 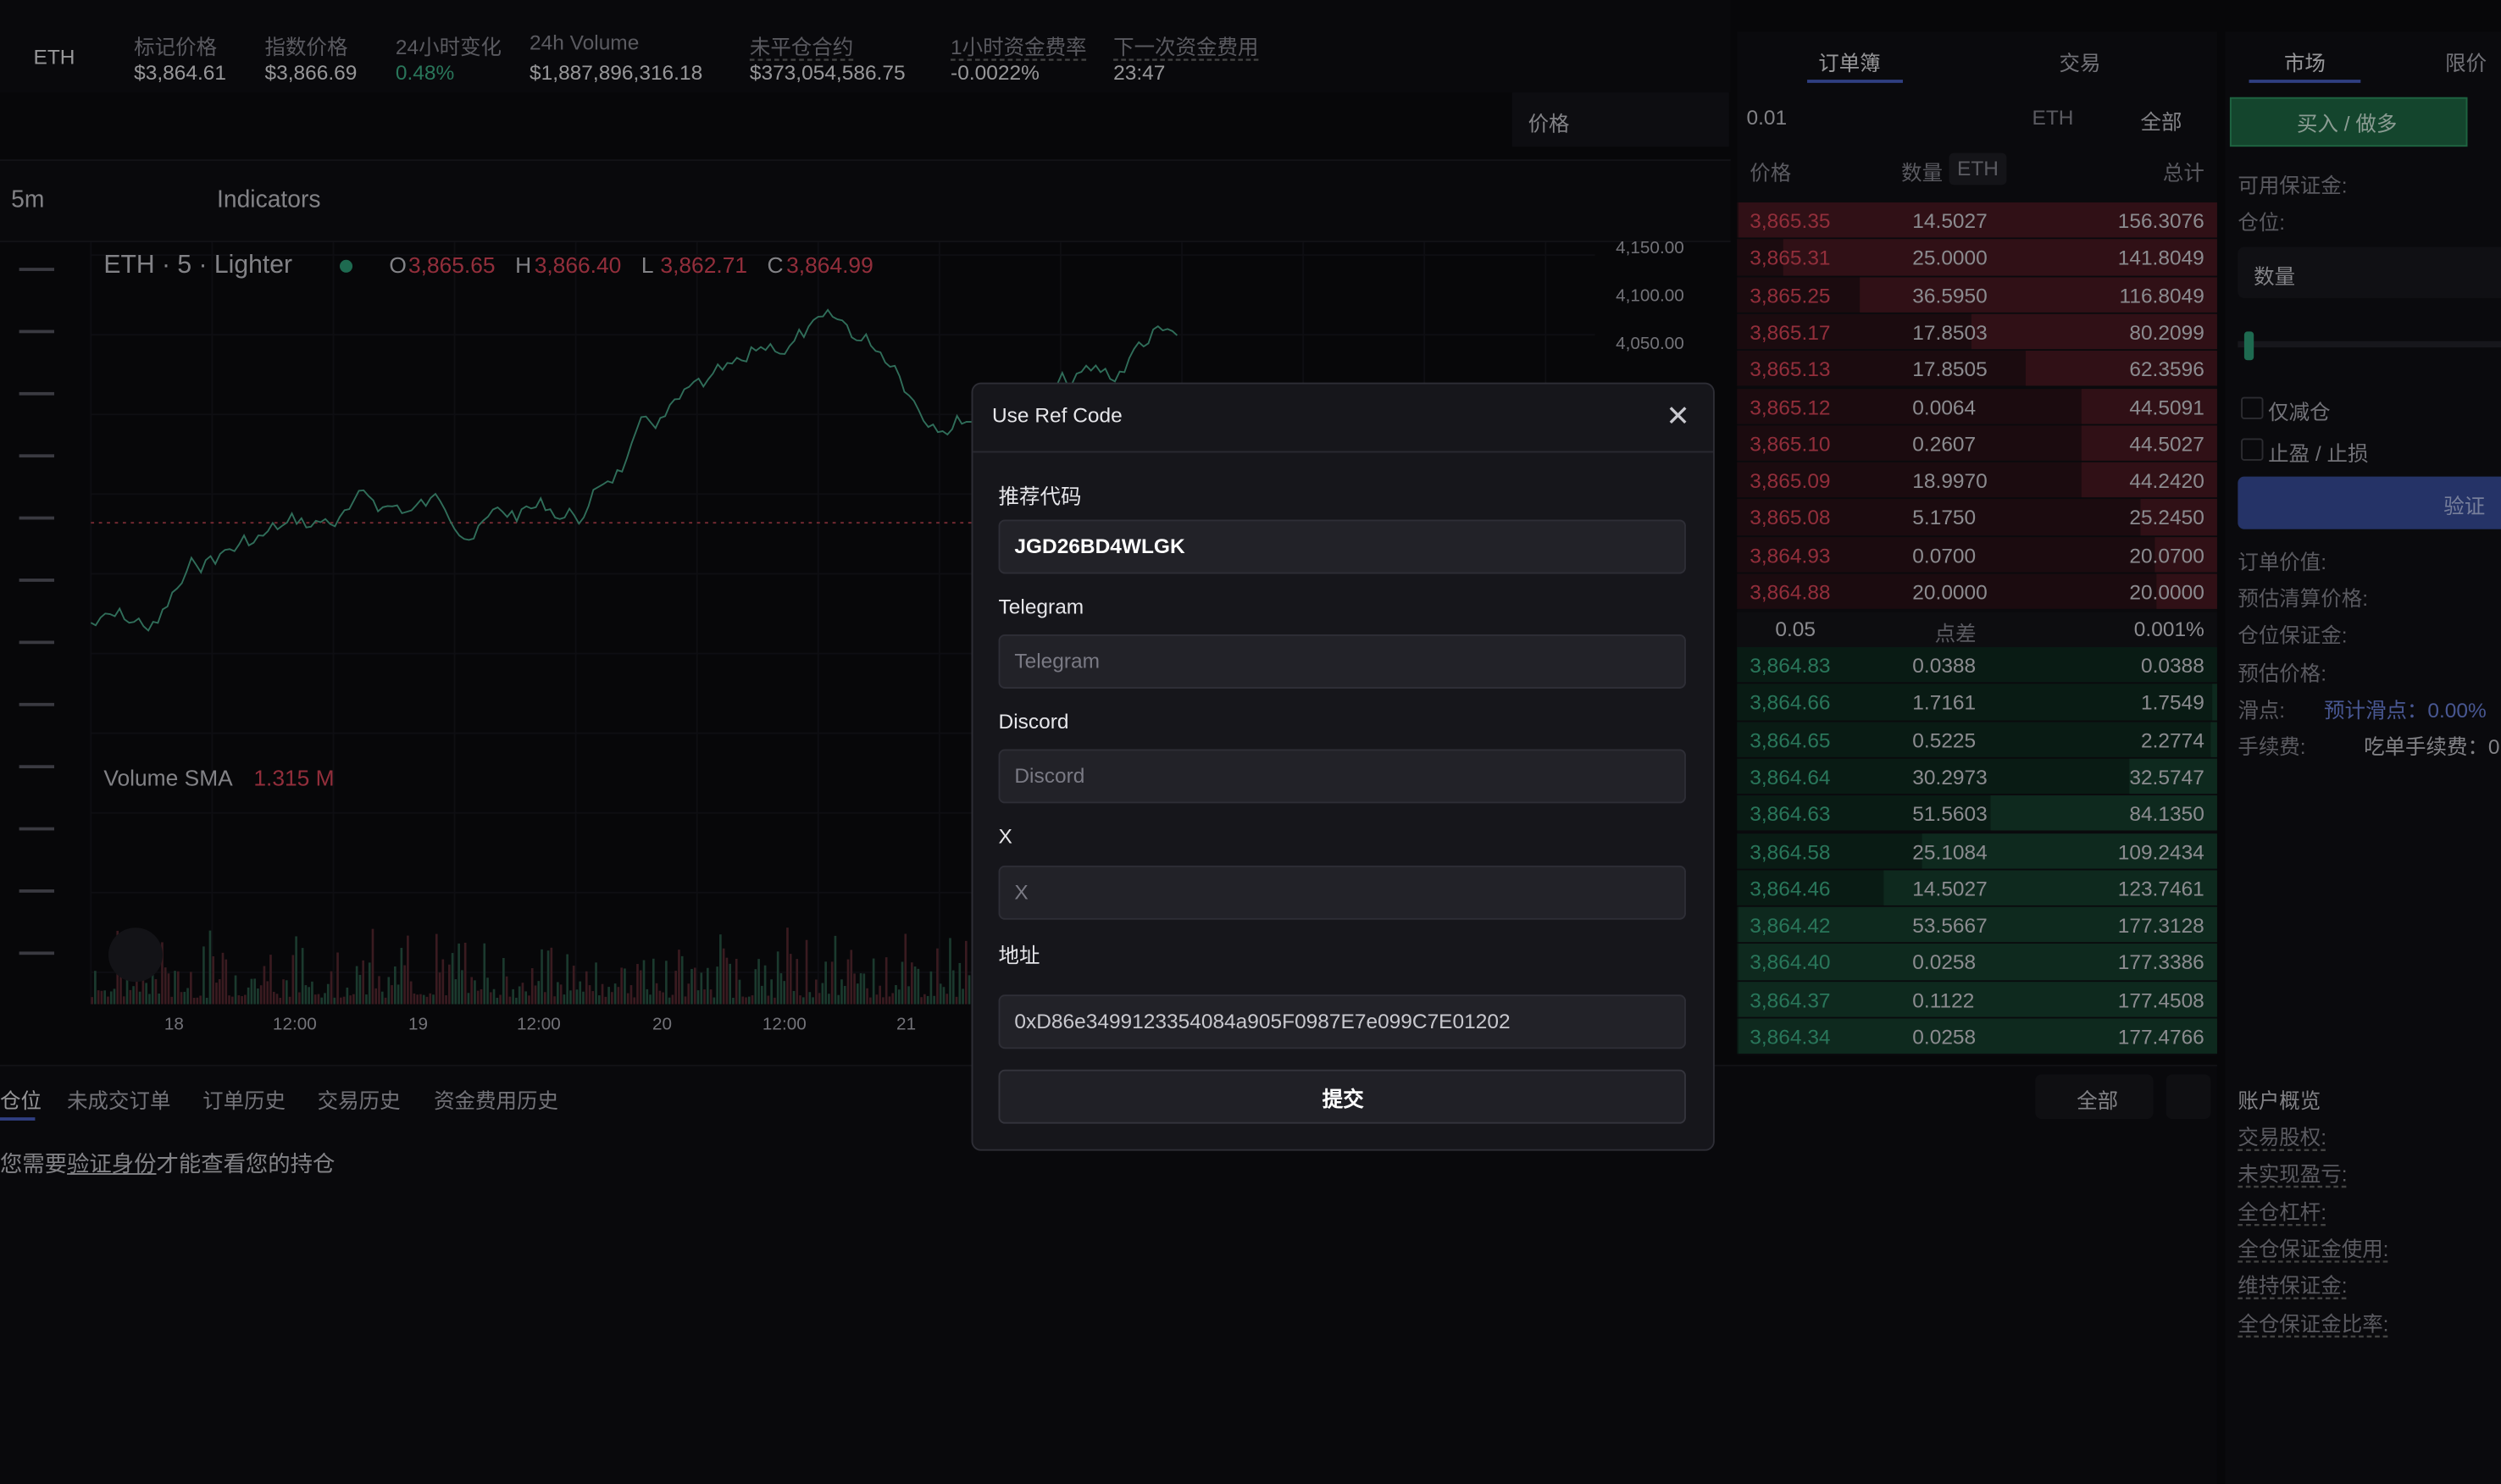 What do you see at coordinates (1944, 555) in the screenshot?
I see `row-size: 0.0700` at bounding box center [1944, 555].